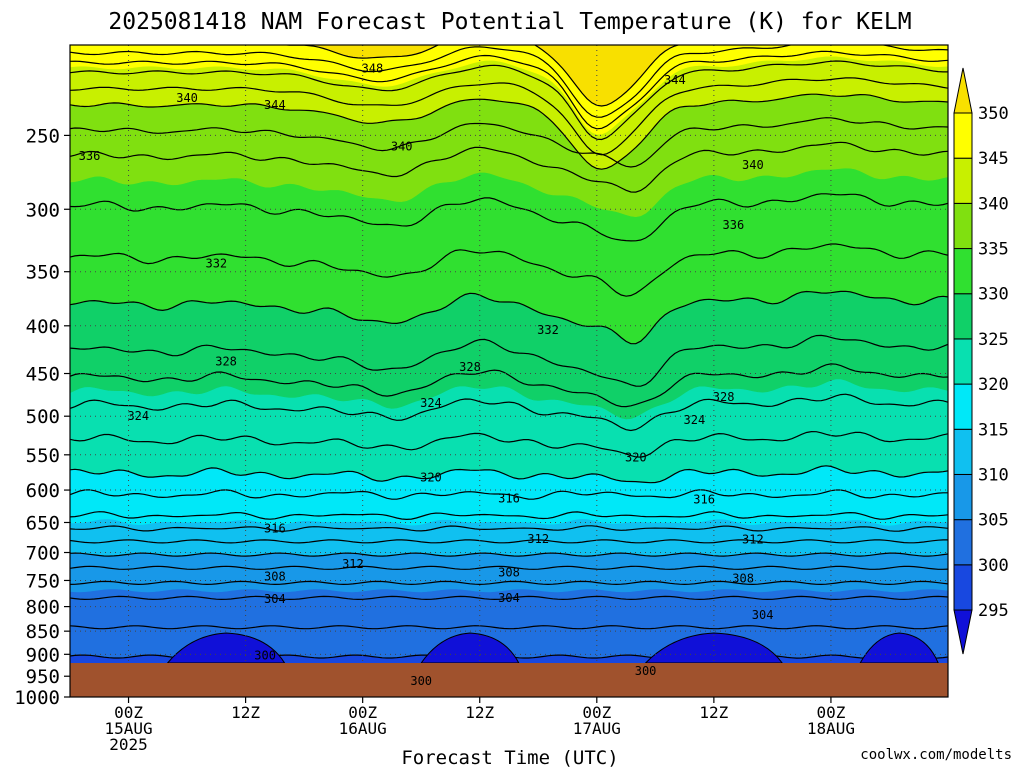 The height and width of the screenshot is (768, 1024). Describe the element at coordinates (37, 698) in the screenshot. I see `y-tick-label: 1000` at that location.